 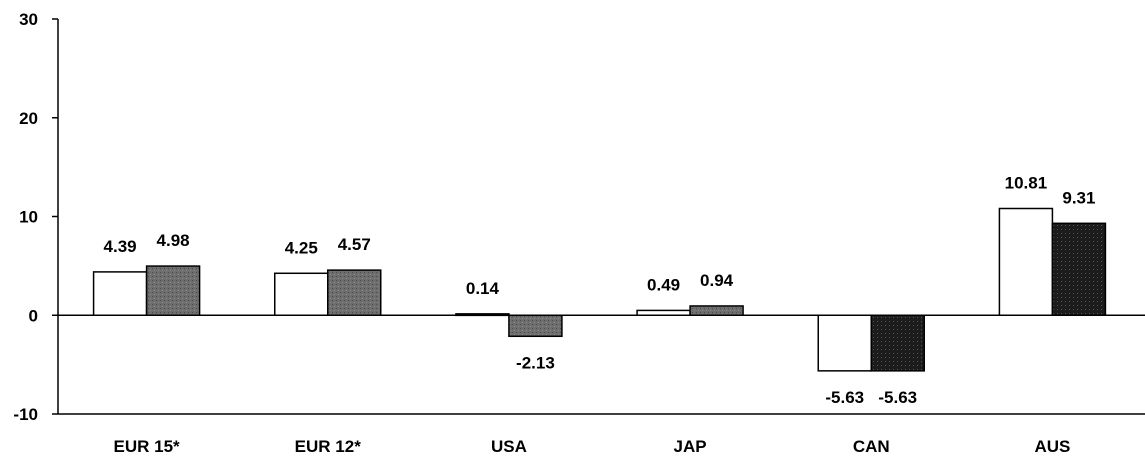 I want to click on category-label: AUS, so click(x=1052, y=446).